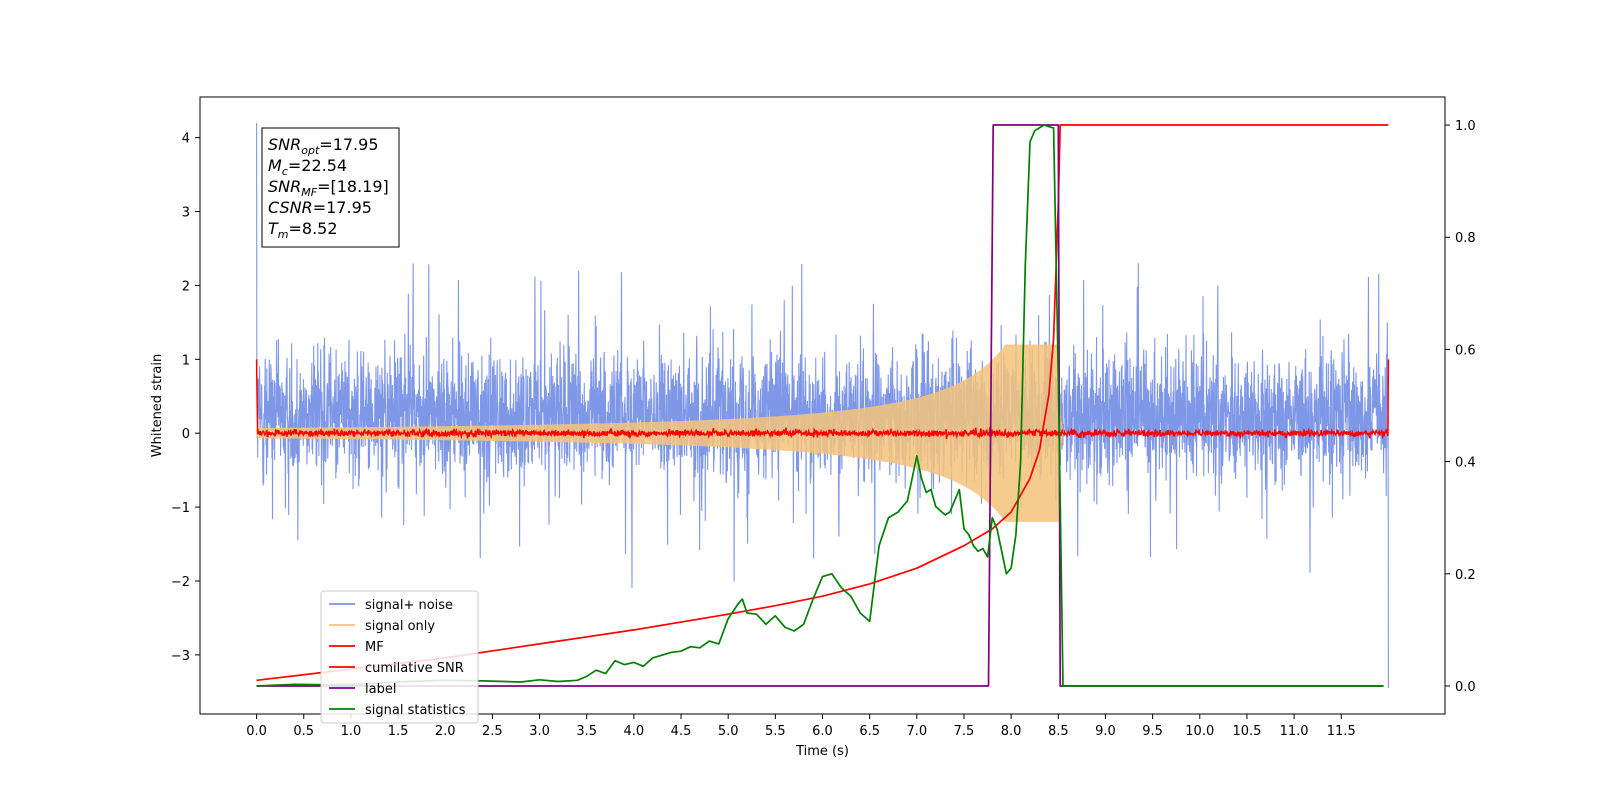  What do you see at coordinates (964, 731) in the screenshot?
I see `x-tick-label: 7.5` at bounding box center [964, 731].